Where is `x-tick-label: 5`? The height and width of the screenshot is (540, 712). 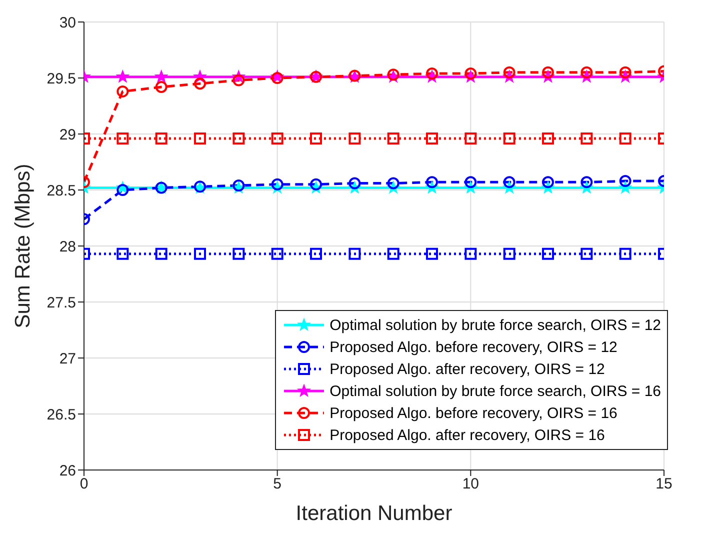
x-tick-label: 5 is located at coordinates (277, 484).